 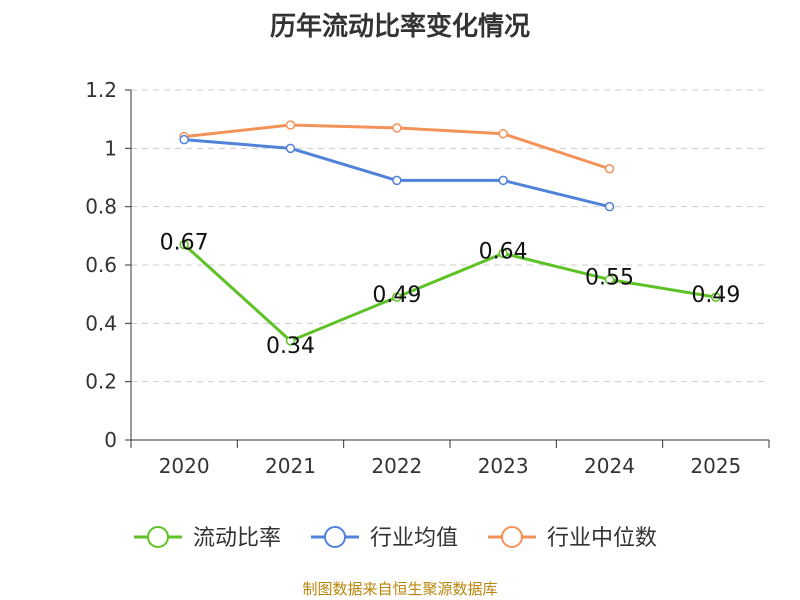 I want to click on x-tick-label: 2023, so click(x=503, y=466).